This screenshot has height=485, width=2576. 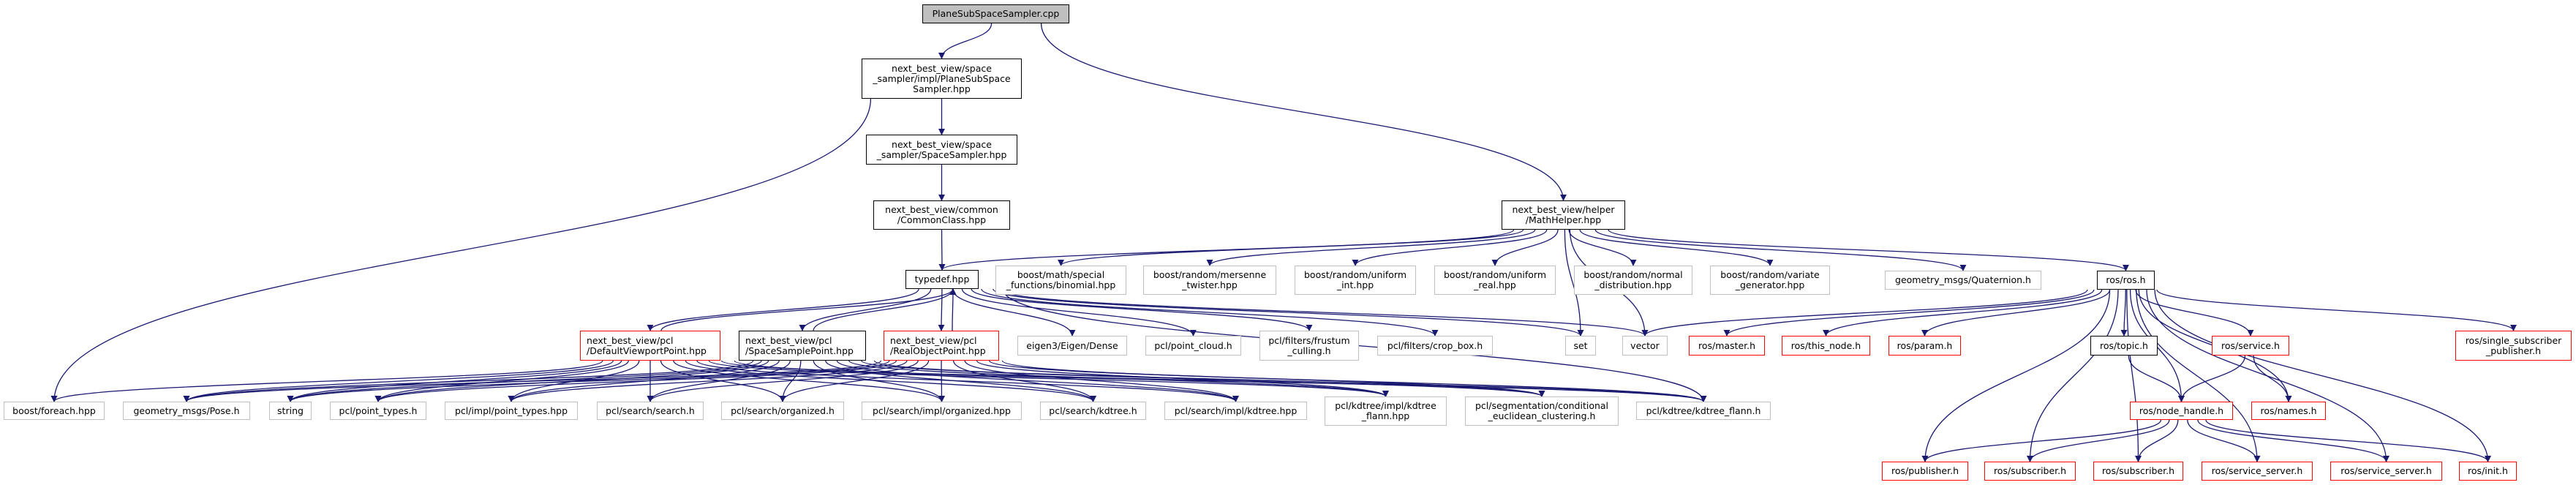 I want to click on edge-ros-to-thisnode, so click(x=1963, y=313).